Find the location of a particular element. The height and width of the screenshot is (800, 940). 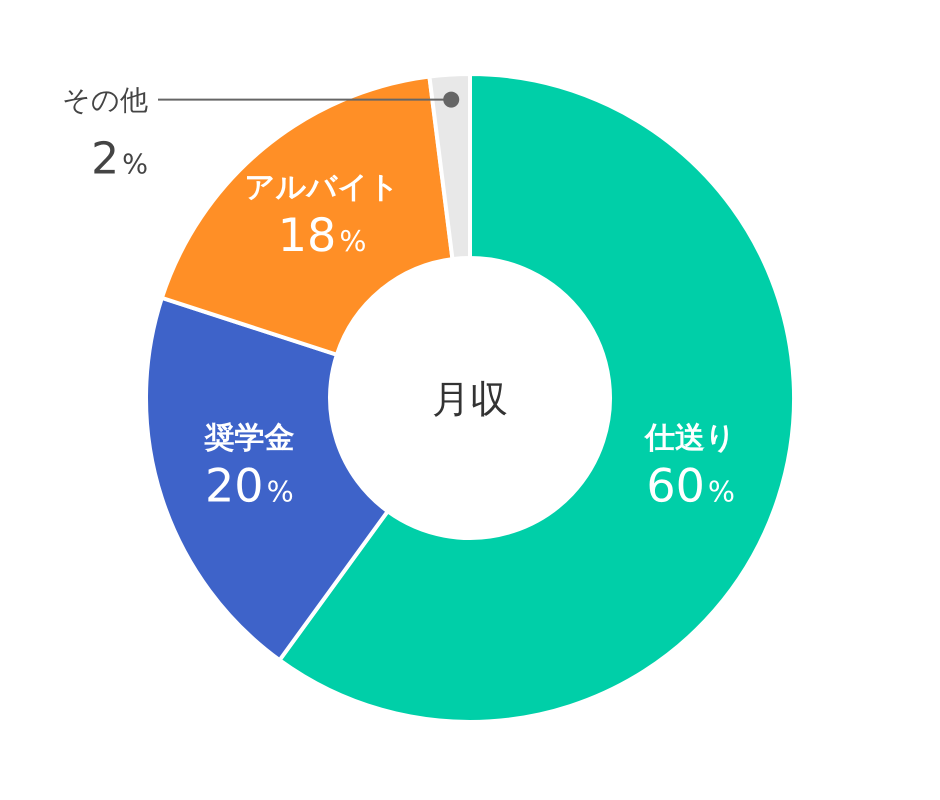

text: 月収 is located at coordinates (470, 399).